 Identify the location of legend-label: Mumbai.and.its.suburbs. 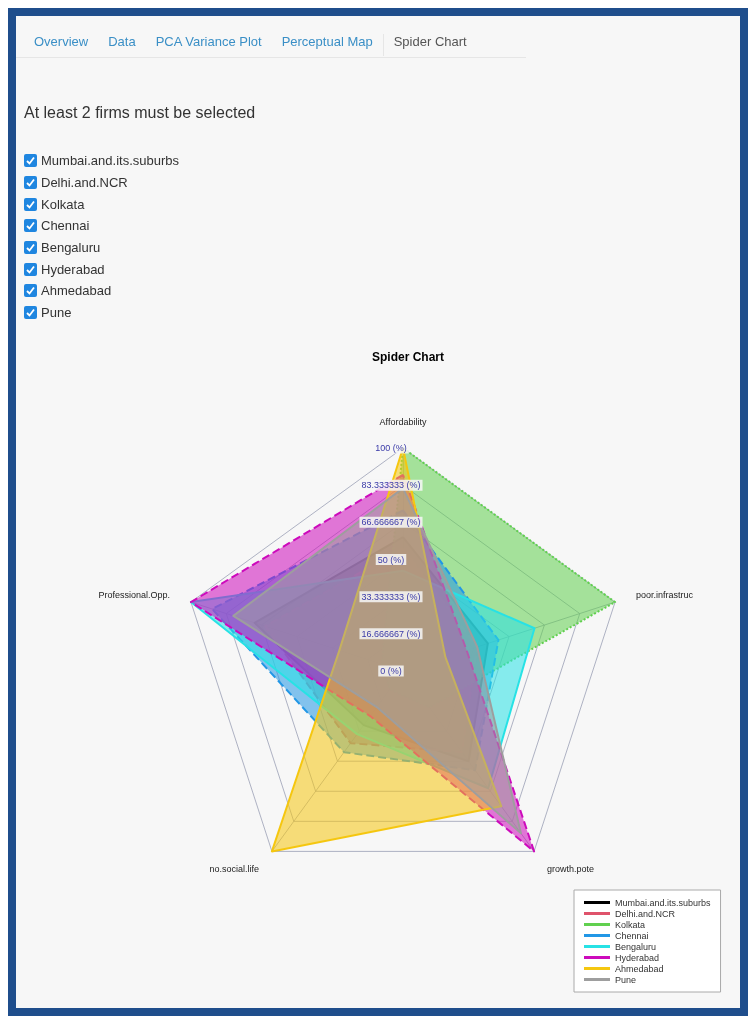
(663, 902).